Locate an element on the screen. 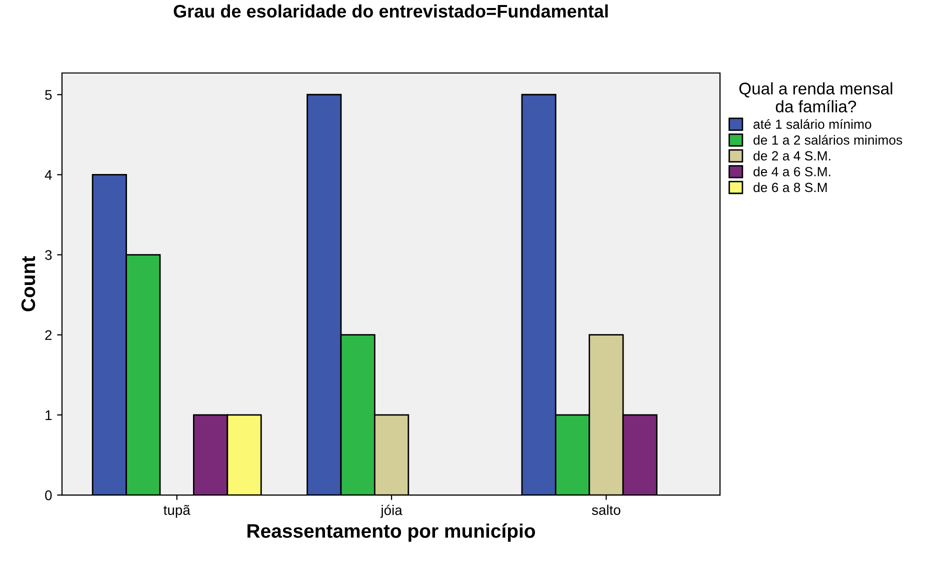 Image resolution: width=941 pixels, height=569 pixels. y-tick-label: 1 is located at coordinates (49, 415).